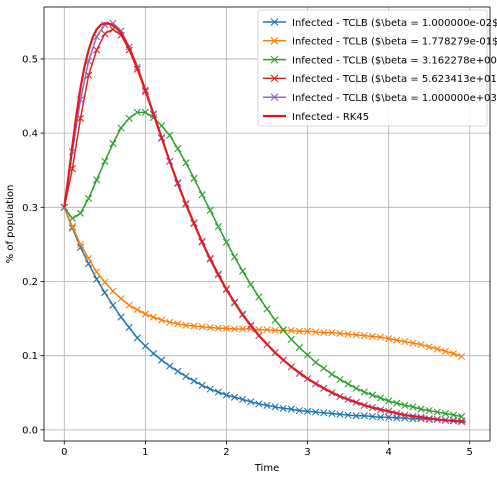 This screenshot has width=497, height=480. Describe the element at coordinates (145, 452) in the screenshot. I see `x-tick-label: 1` at that location.